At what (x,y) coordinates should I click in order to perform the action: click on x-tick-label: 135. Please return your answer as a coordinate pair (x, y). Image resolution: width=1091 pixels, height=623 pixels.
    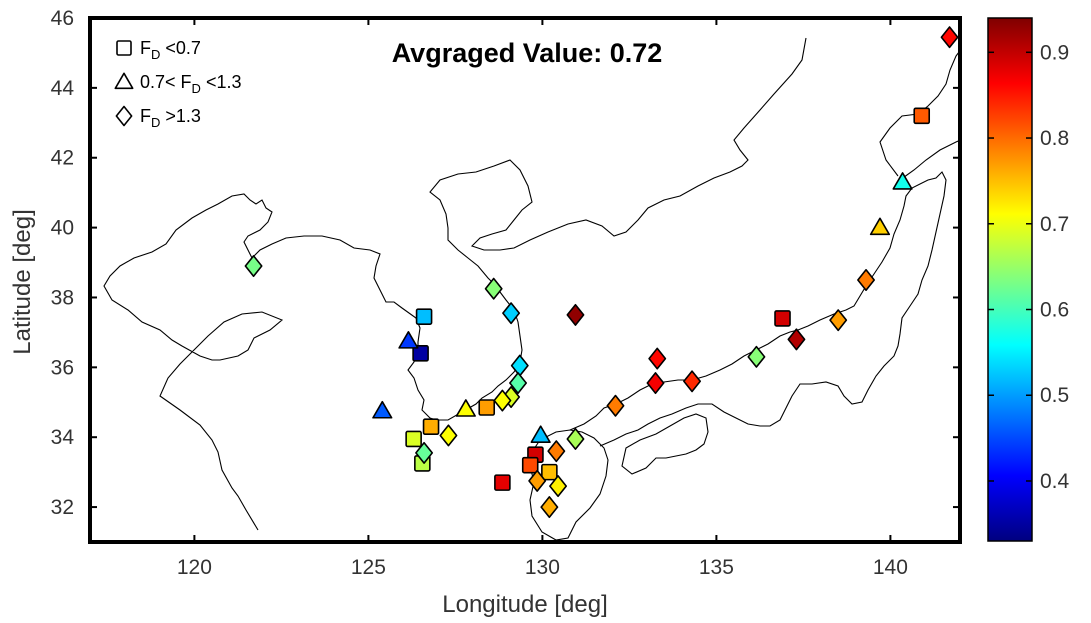
    Looking at the image, I should click on (716, 567).